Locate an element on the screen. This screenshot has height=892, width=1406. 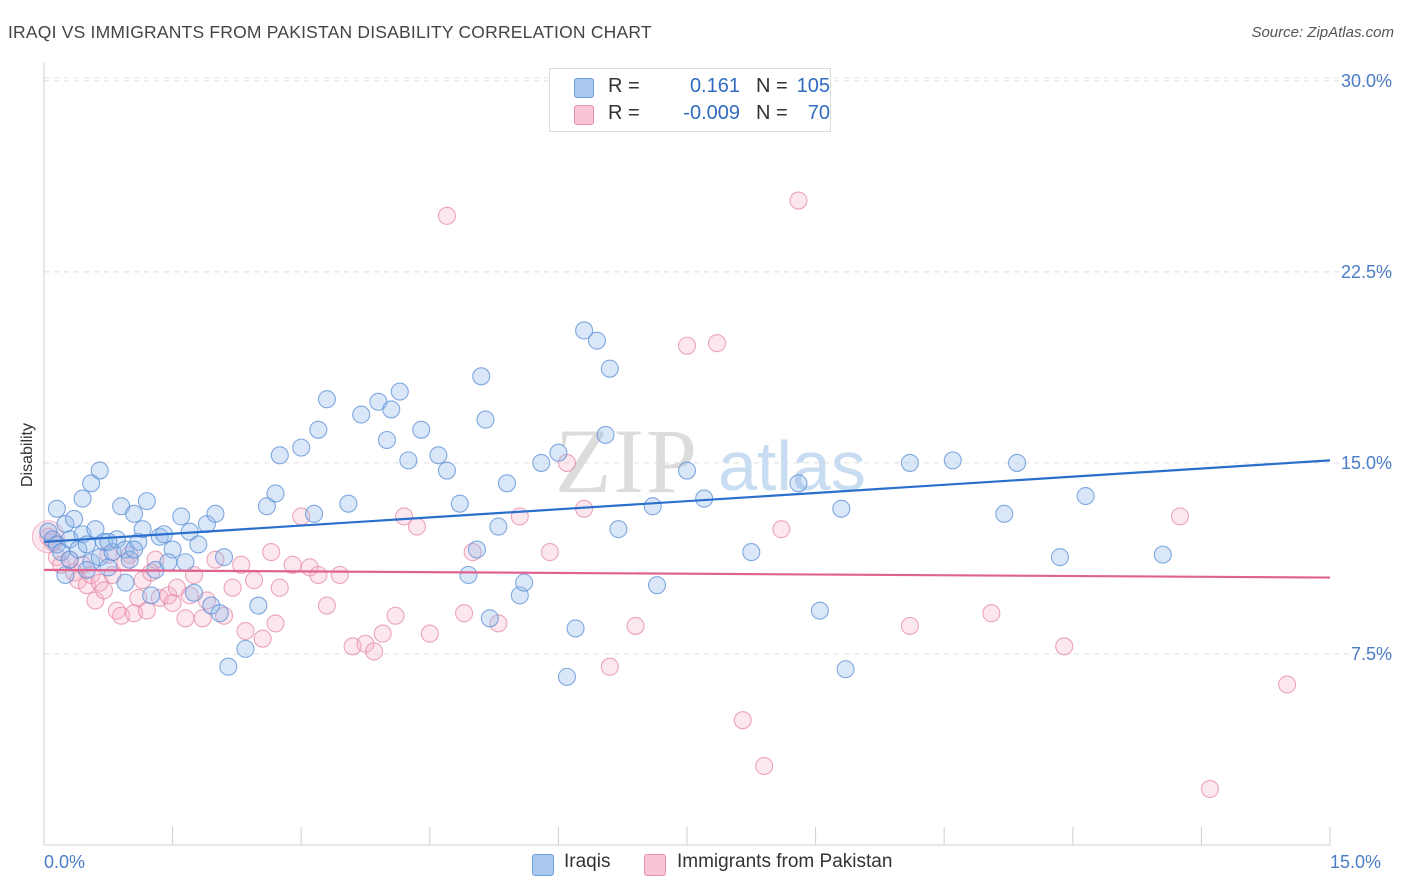
x-tick-label-min: 0.0% is located at coordinates (65, 862).